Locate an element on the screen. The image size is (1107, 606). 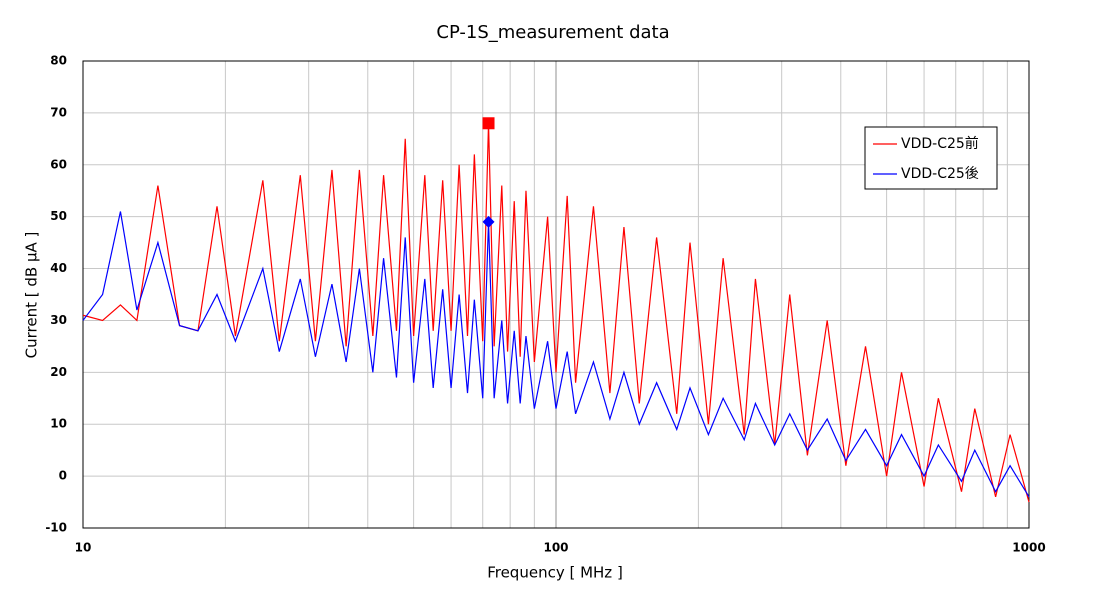
legend-box is located at coordinates (931, 158).